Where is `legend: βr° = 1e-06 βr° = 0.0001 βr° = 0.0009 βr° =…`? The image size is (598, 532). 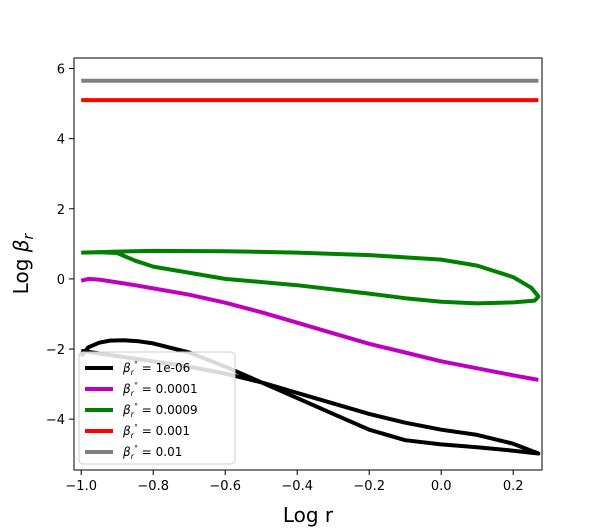
legend: βr° = 1e-06 βr° = 0.0001 βr° = 0.0009 βr° =… is located at coordinates (157, 408).